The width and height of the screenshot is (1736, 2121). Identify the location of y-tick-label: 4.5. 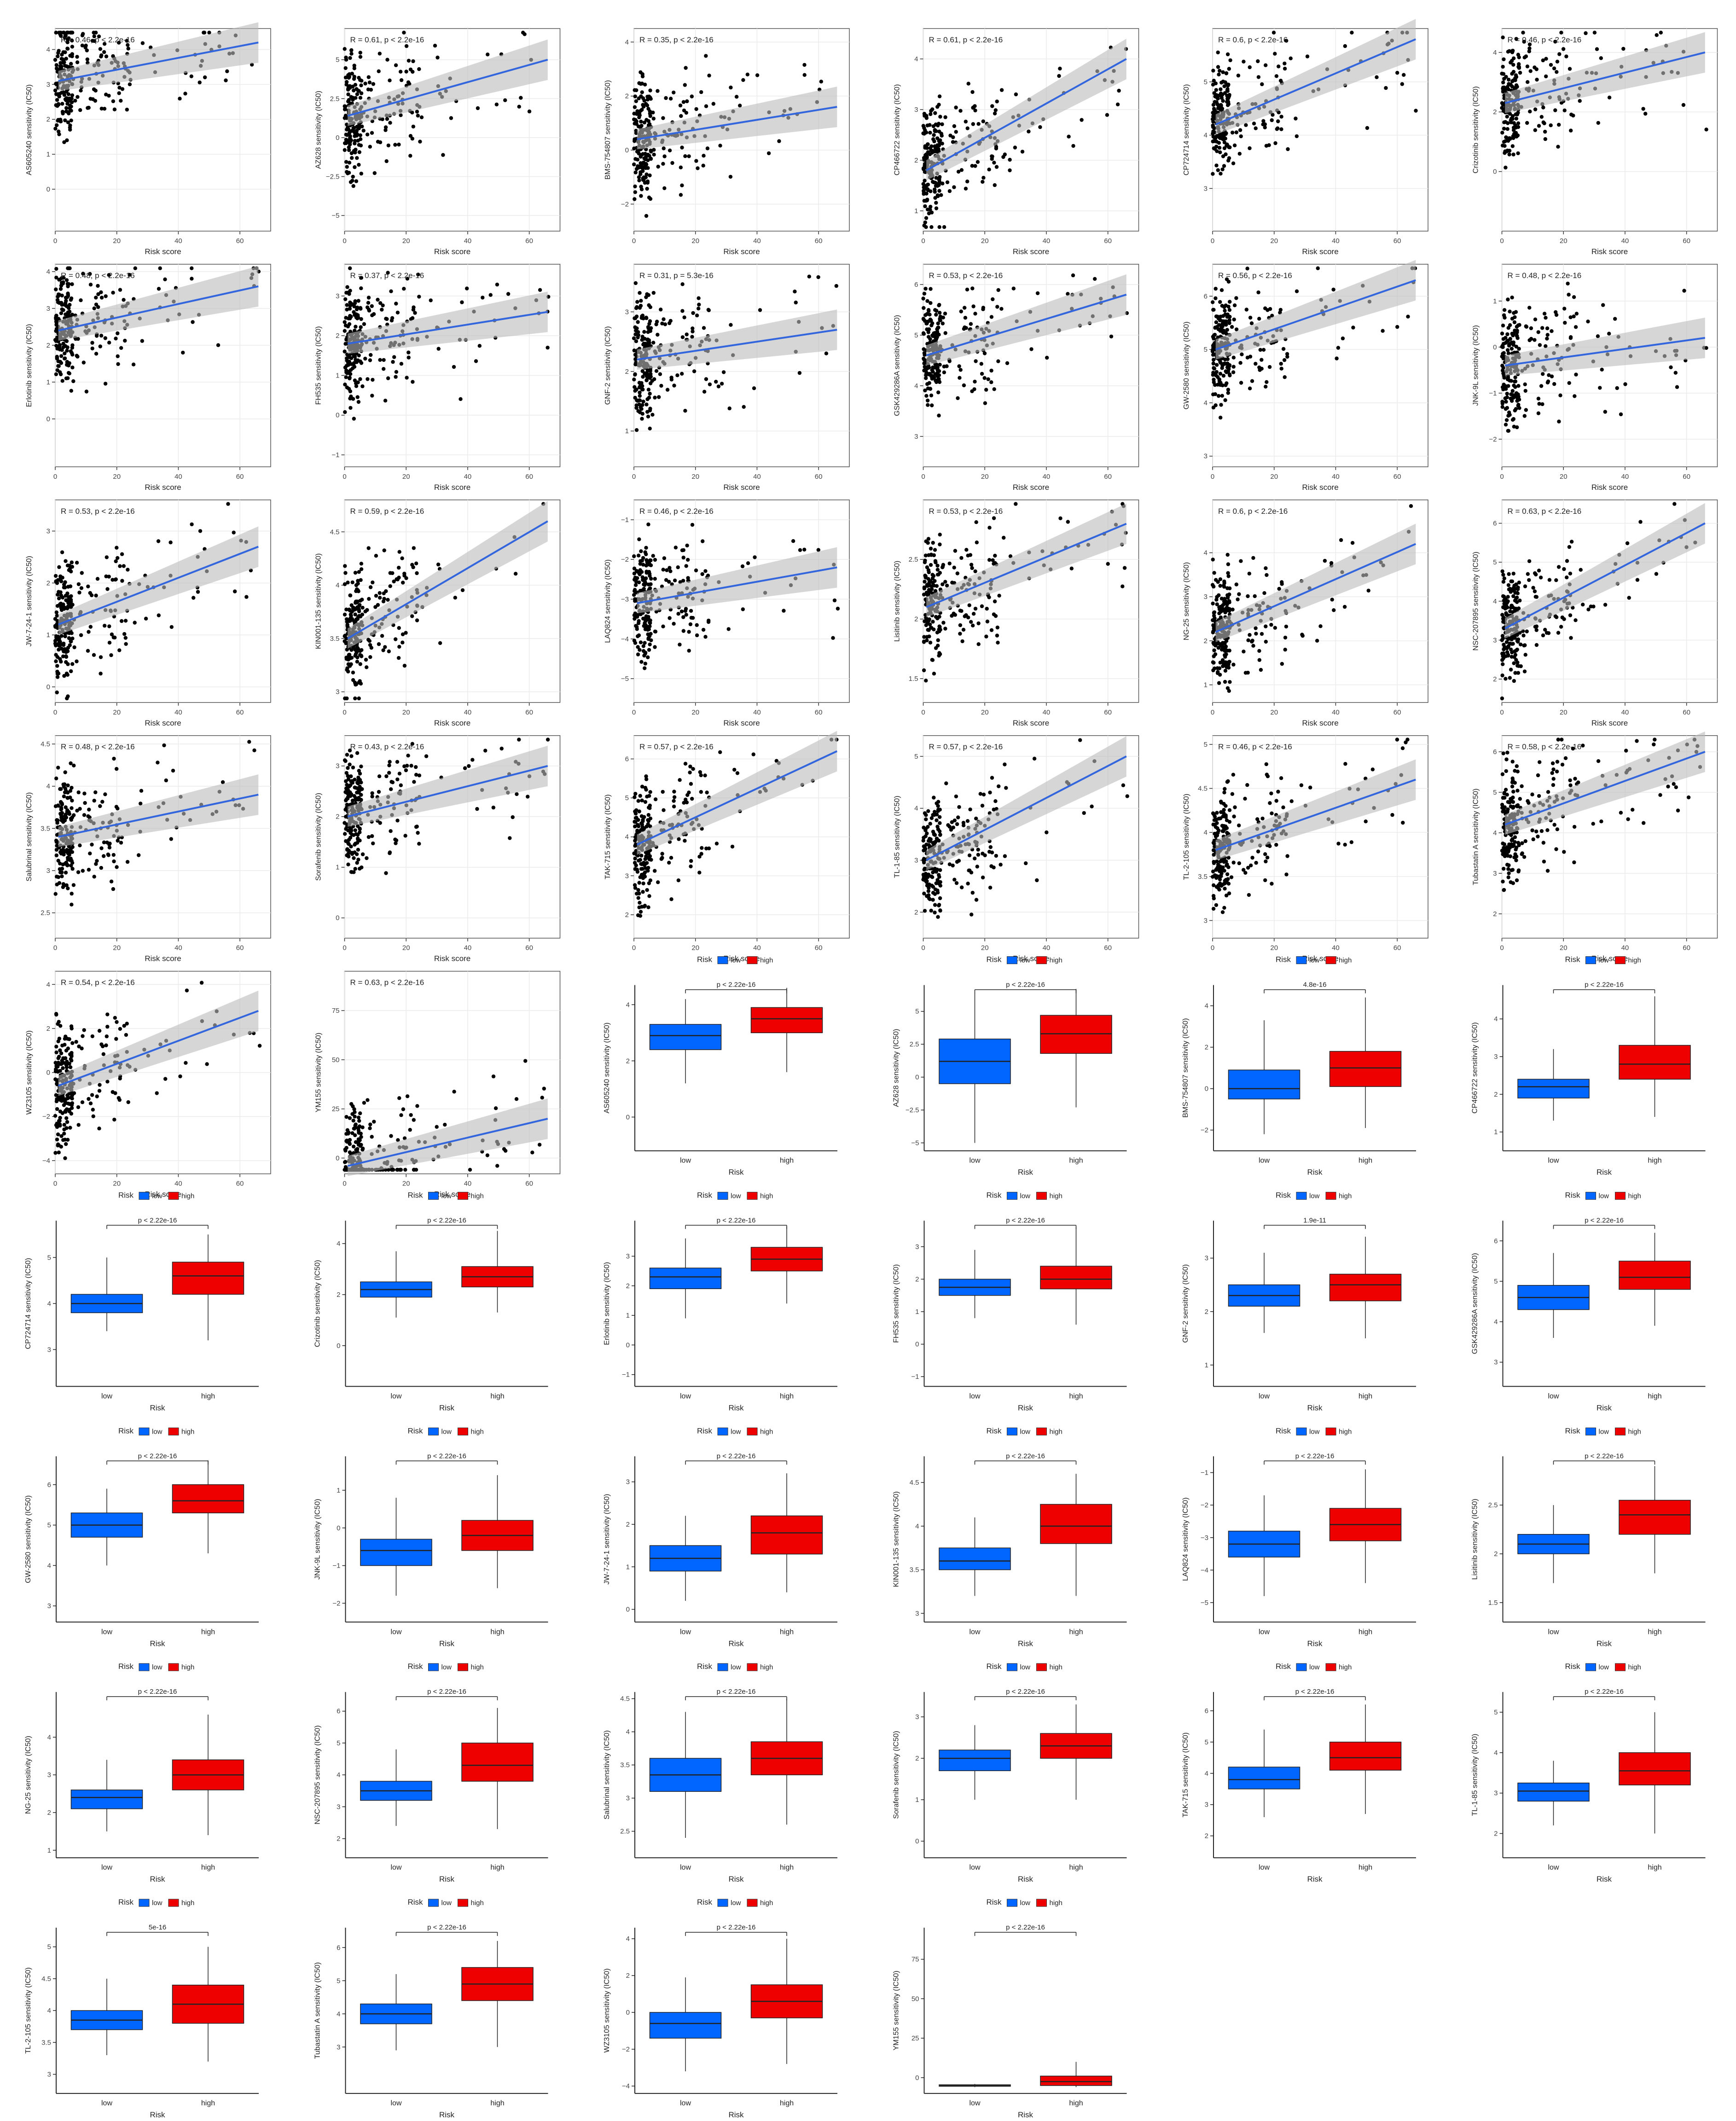
(335, 532).